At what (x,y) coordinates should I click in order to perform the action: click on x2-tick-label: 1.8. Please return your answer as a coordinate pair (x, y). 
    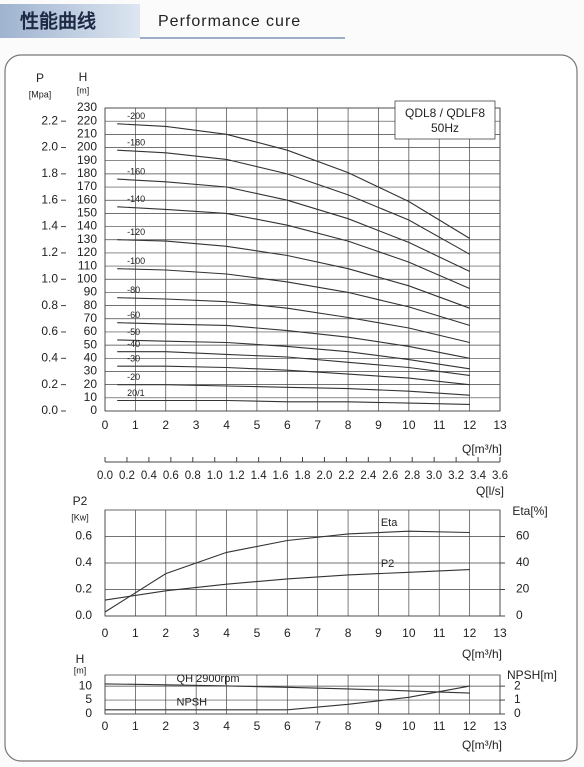
    Looking at the image, I should click on (303, 476).